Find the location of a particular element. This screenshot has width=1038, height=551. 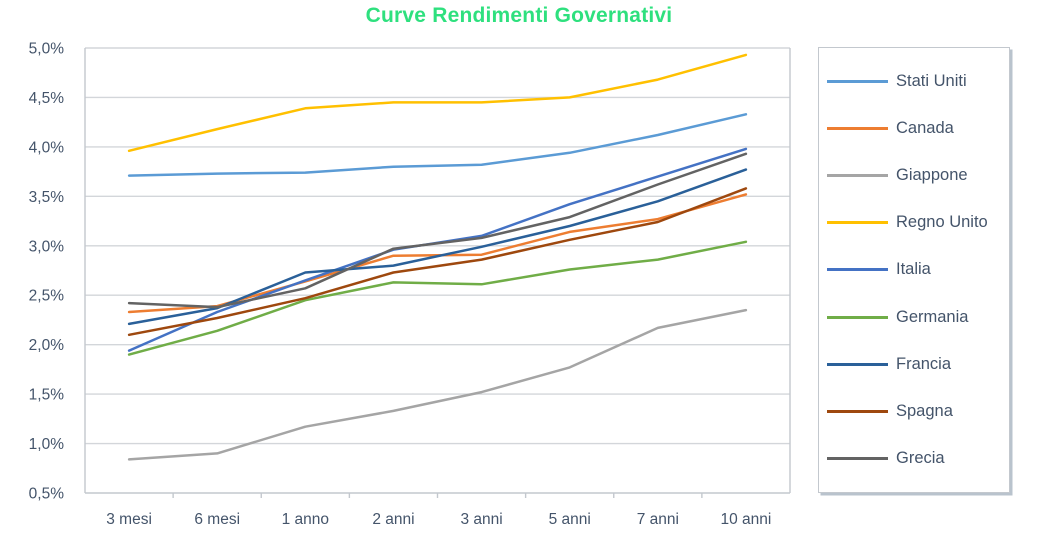

legend-item-giappone: Giappone is located at coordinates (916, 175).